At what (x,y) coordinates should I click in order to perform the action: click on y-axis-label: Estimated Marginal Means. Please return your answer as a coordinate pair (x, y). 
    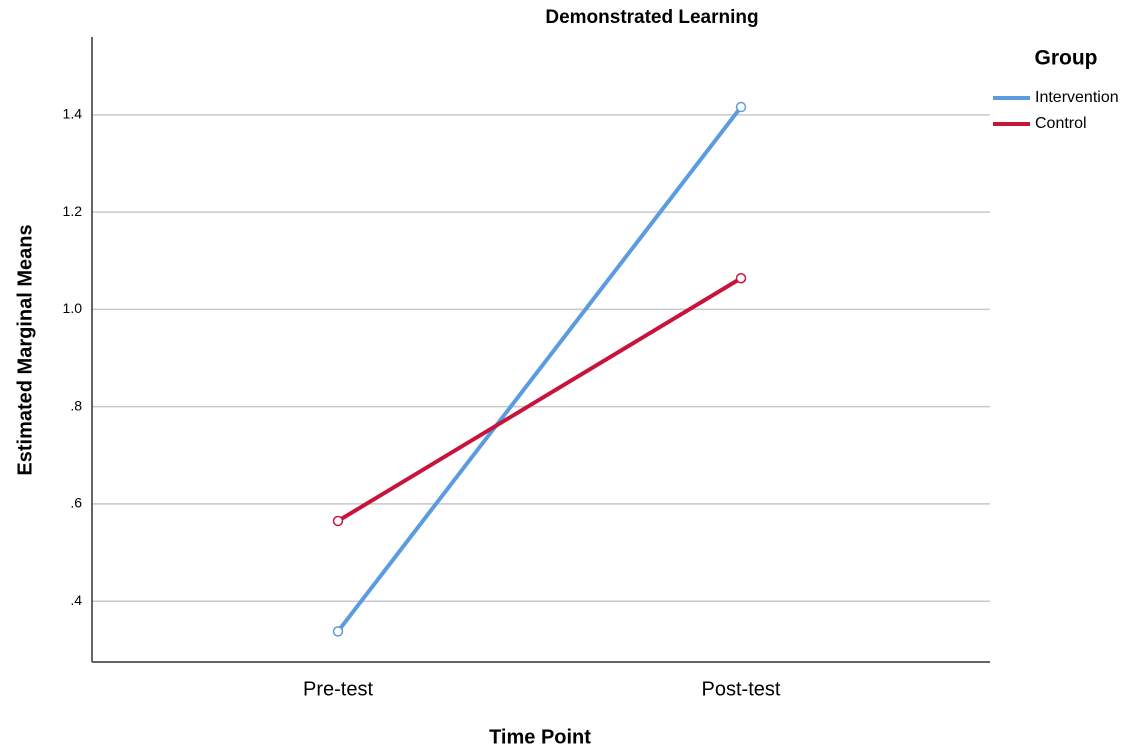
    Looking at the image, I should click on (25, 349).